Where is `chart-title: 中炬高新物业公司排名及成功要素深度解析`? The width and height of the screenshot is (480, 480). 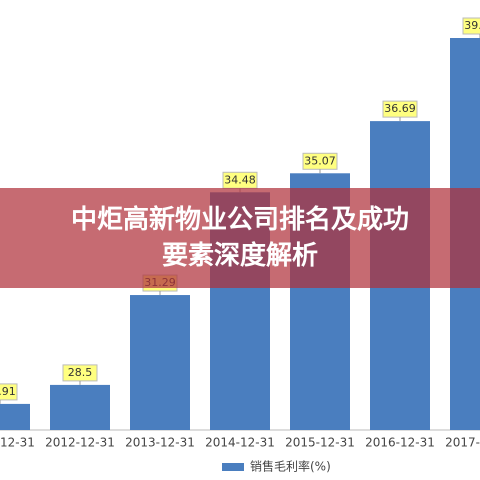
chart-title: 中炬高新物业公司排名及成功要素深度解析 is located at coordinates (239, 238).